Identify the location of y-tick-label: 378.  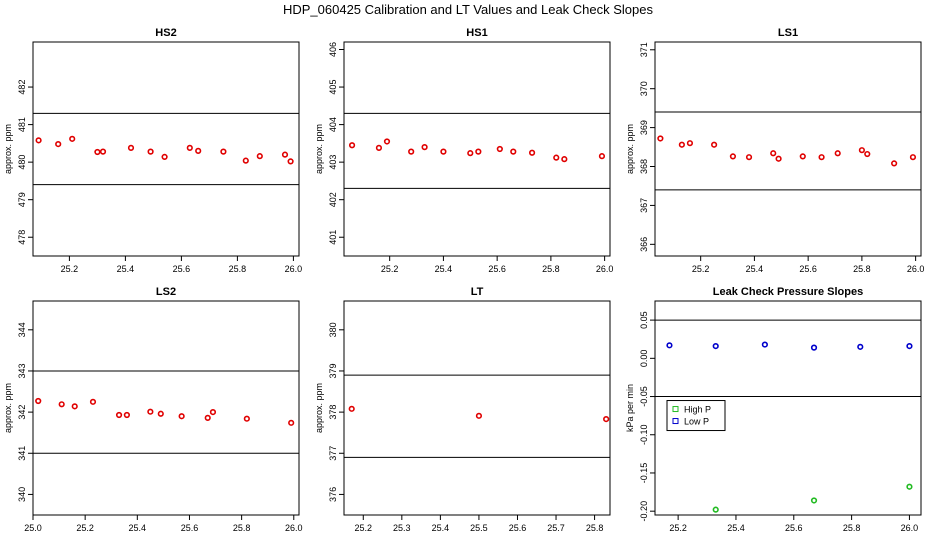
(333, 412).